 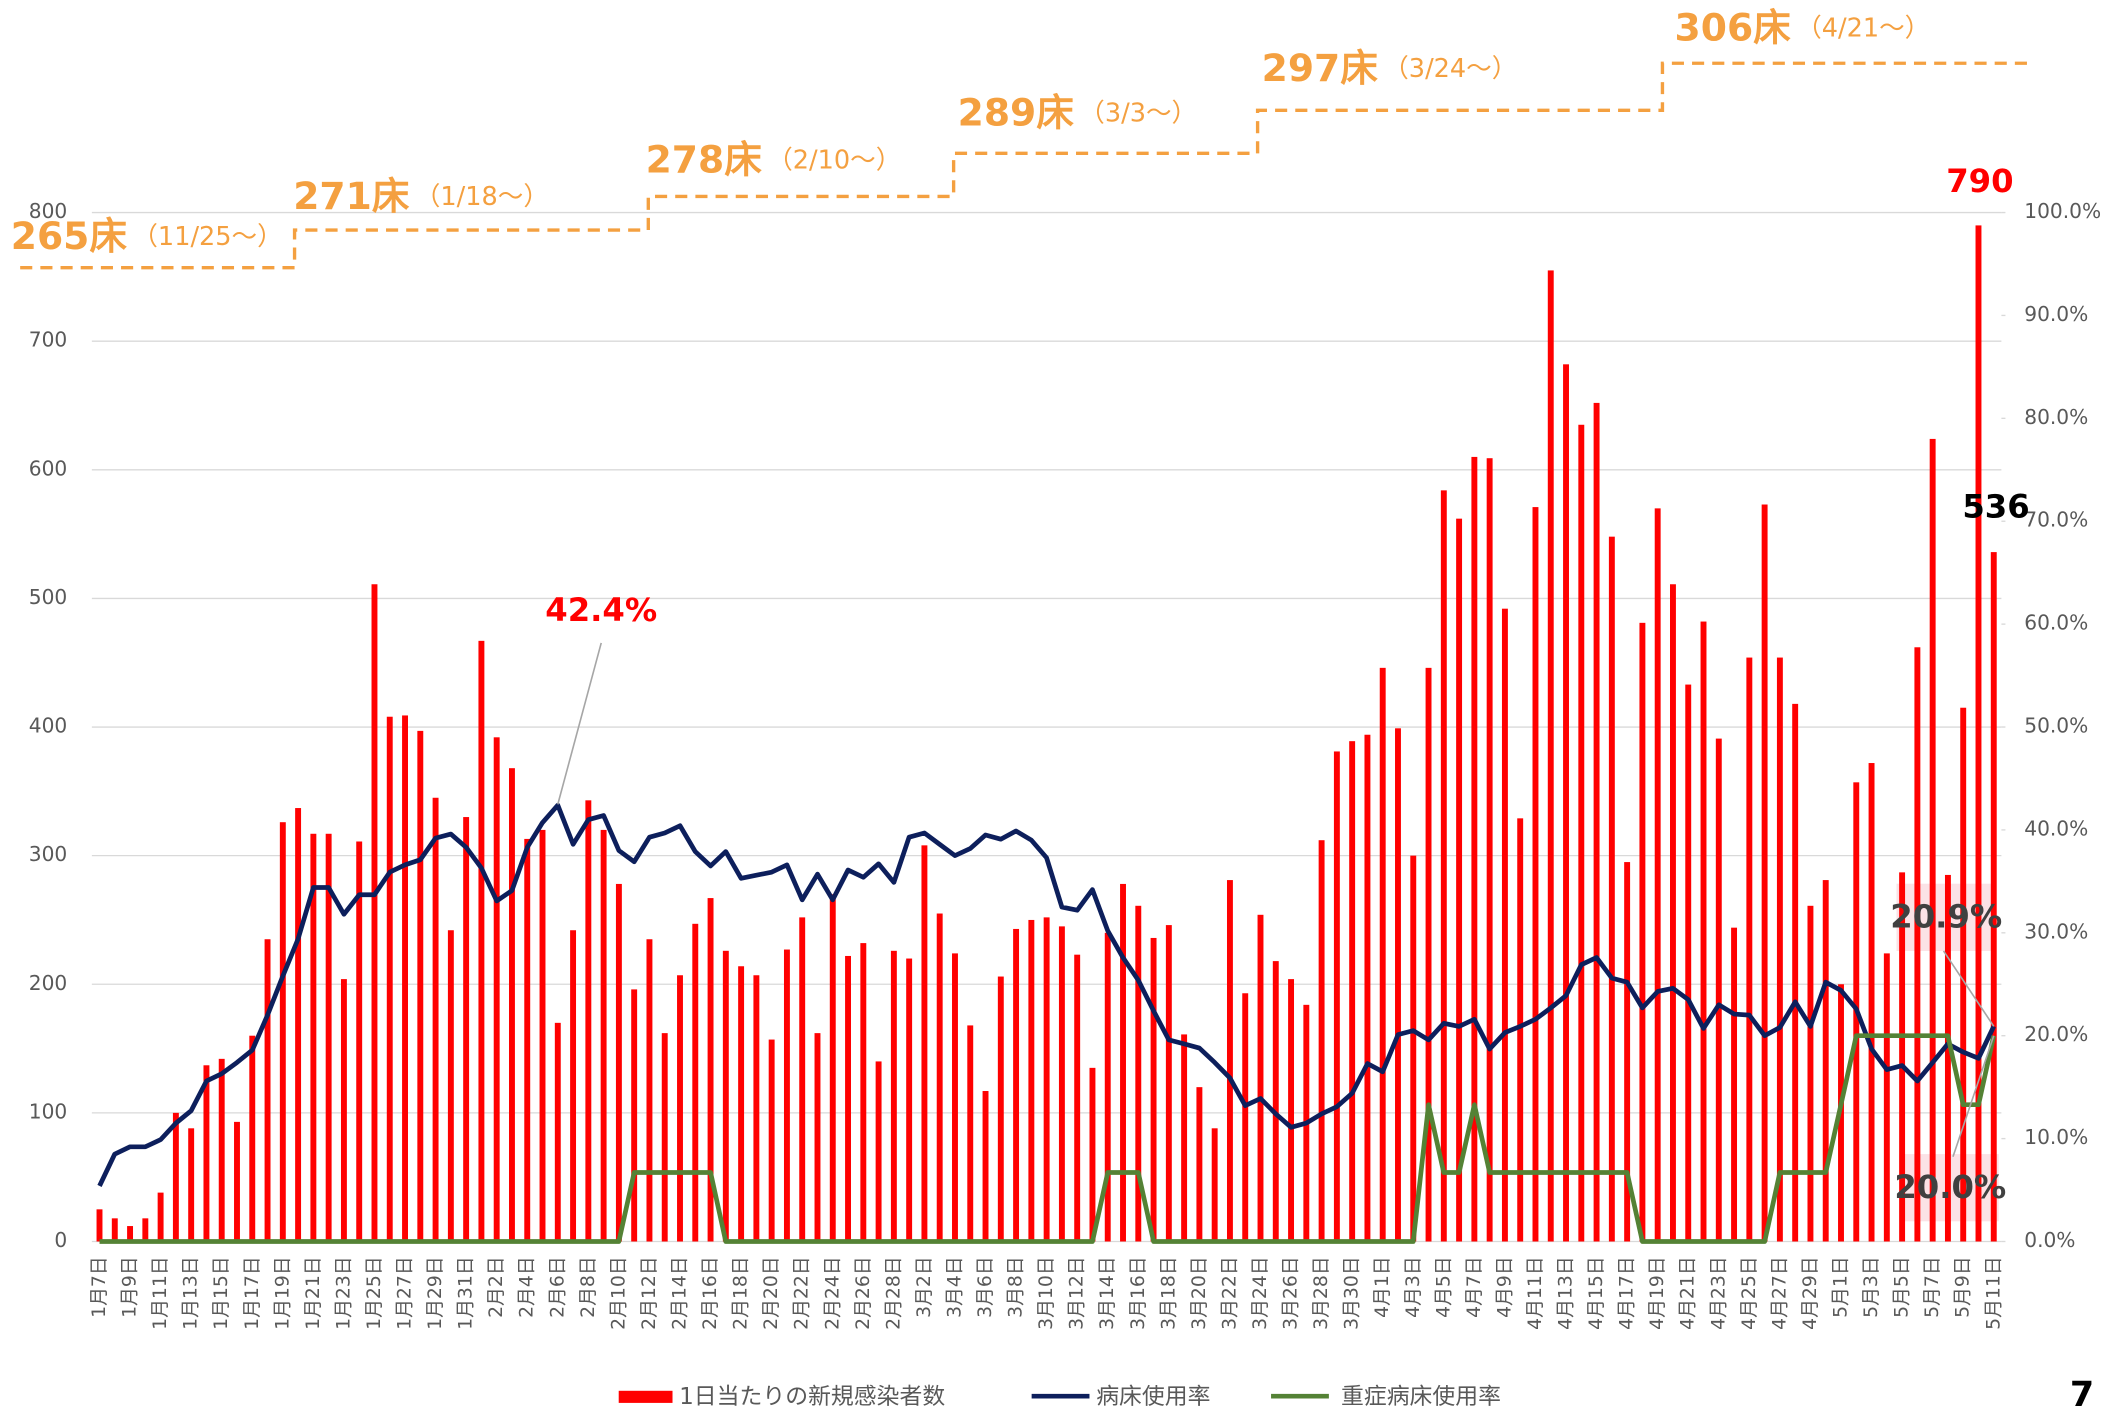 What do you see at coordinates (130, 1287) in the screenshot?
I see `x-tick-label: 1月9日` at bounding box center [130, 1287].